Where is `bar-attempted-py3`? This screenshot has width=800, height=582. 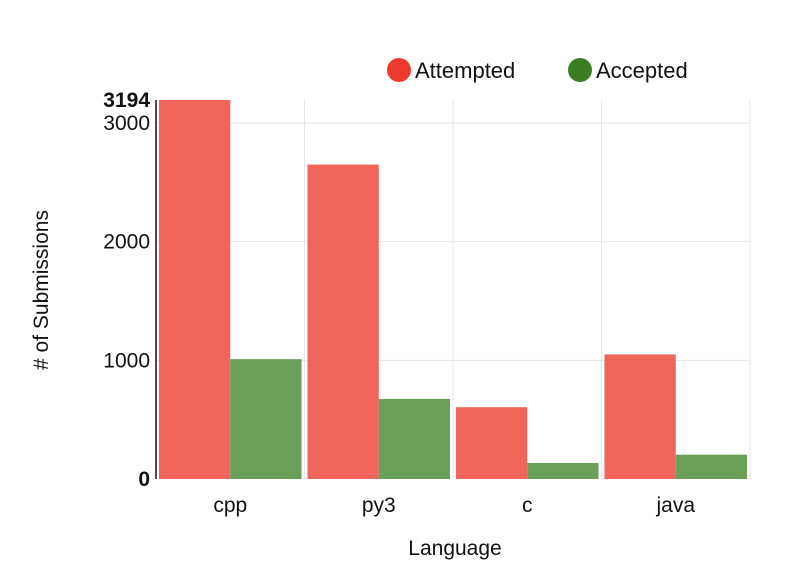 bar-attempted-py3 is located at coordinates (343, 322).